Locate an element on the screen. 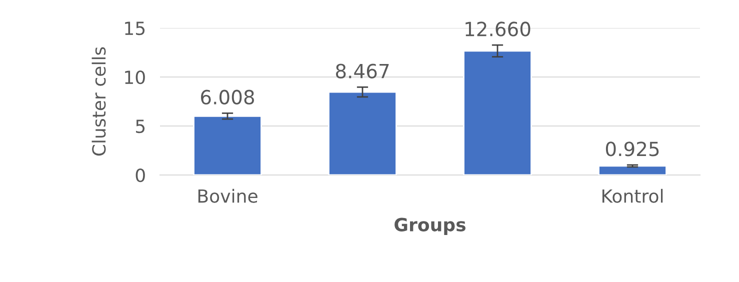  y-tick-label: 0 is located at coordinates (140, 175).